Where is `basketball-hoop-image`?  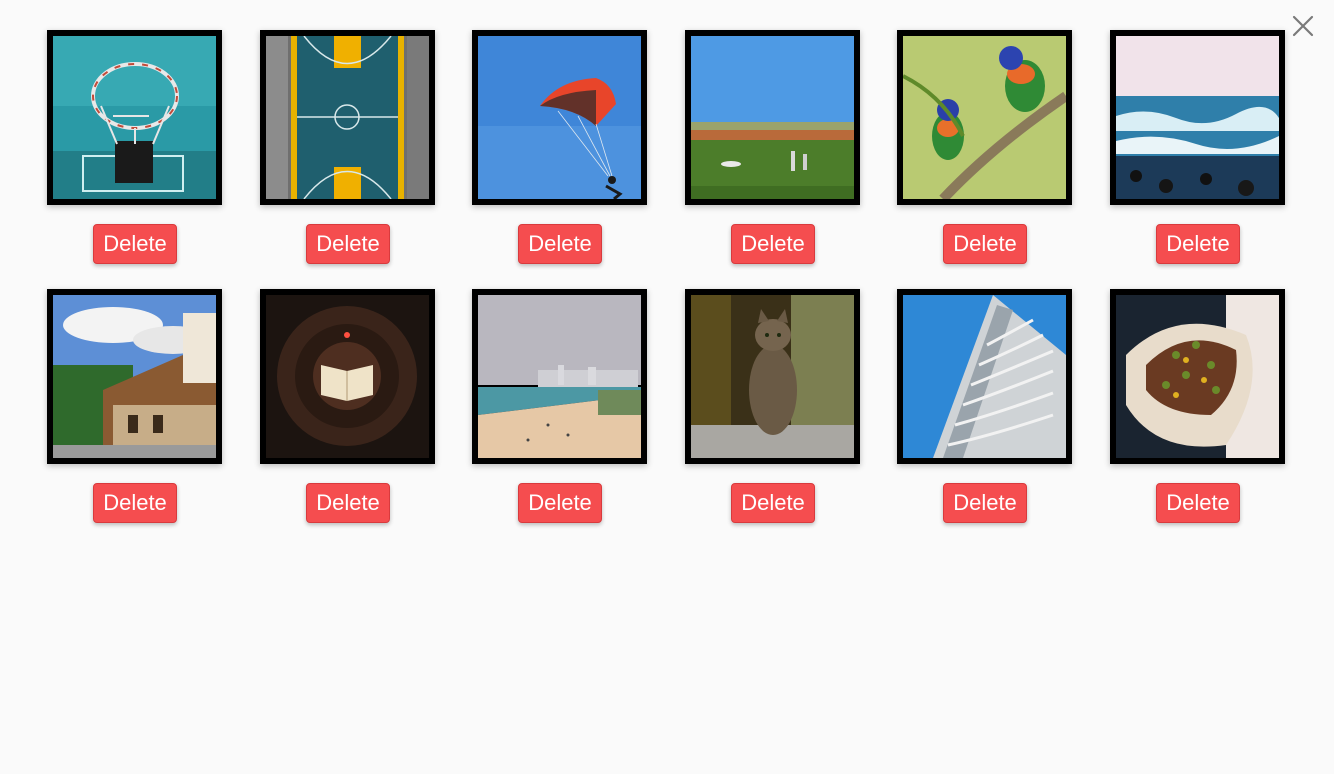 basketball-hoop-image is located at coordinates (134, 117).